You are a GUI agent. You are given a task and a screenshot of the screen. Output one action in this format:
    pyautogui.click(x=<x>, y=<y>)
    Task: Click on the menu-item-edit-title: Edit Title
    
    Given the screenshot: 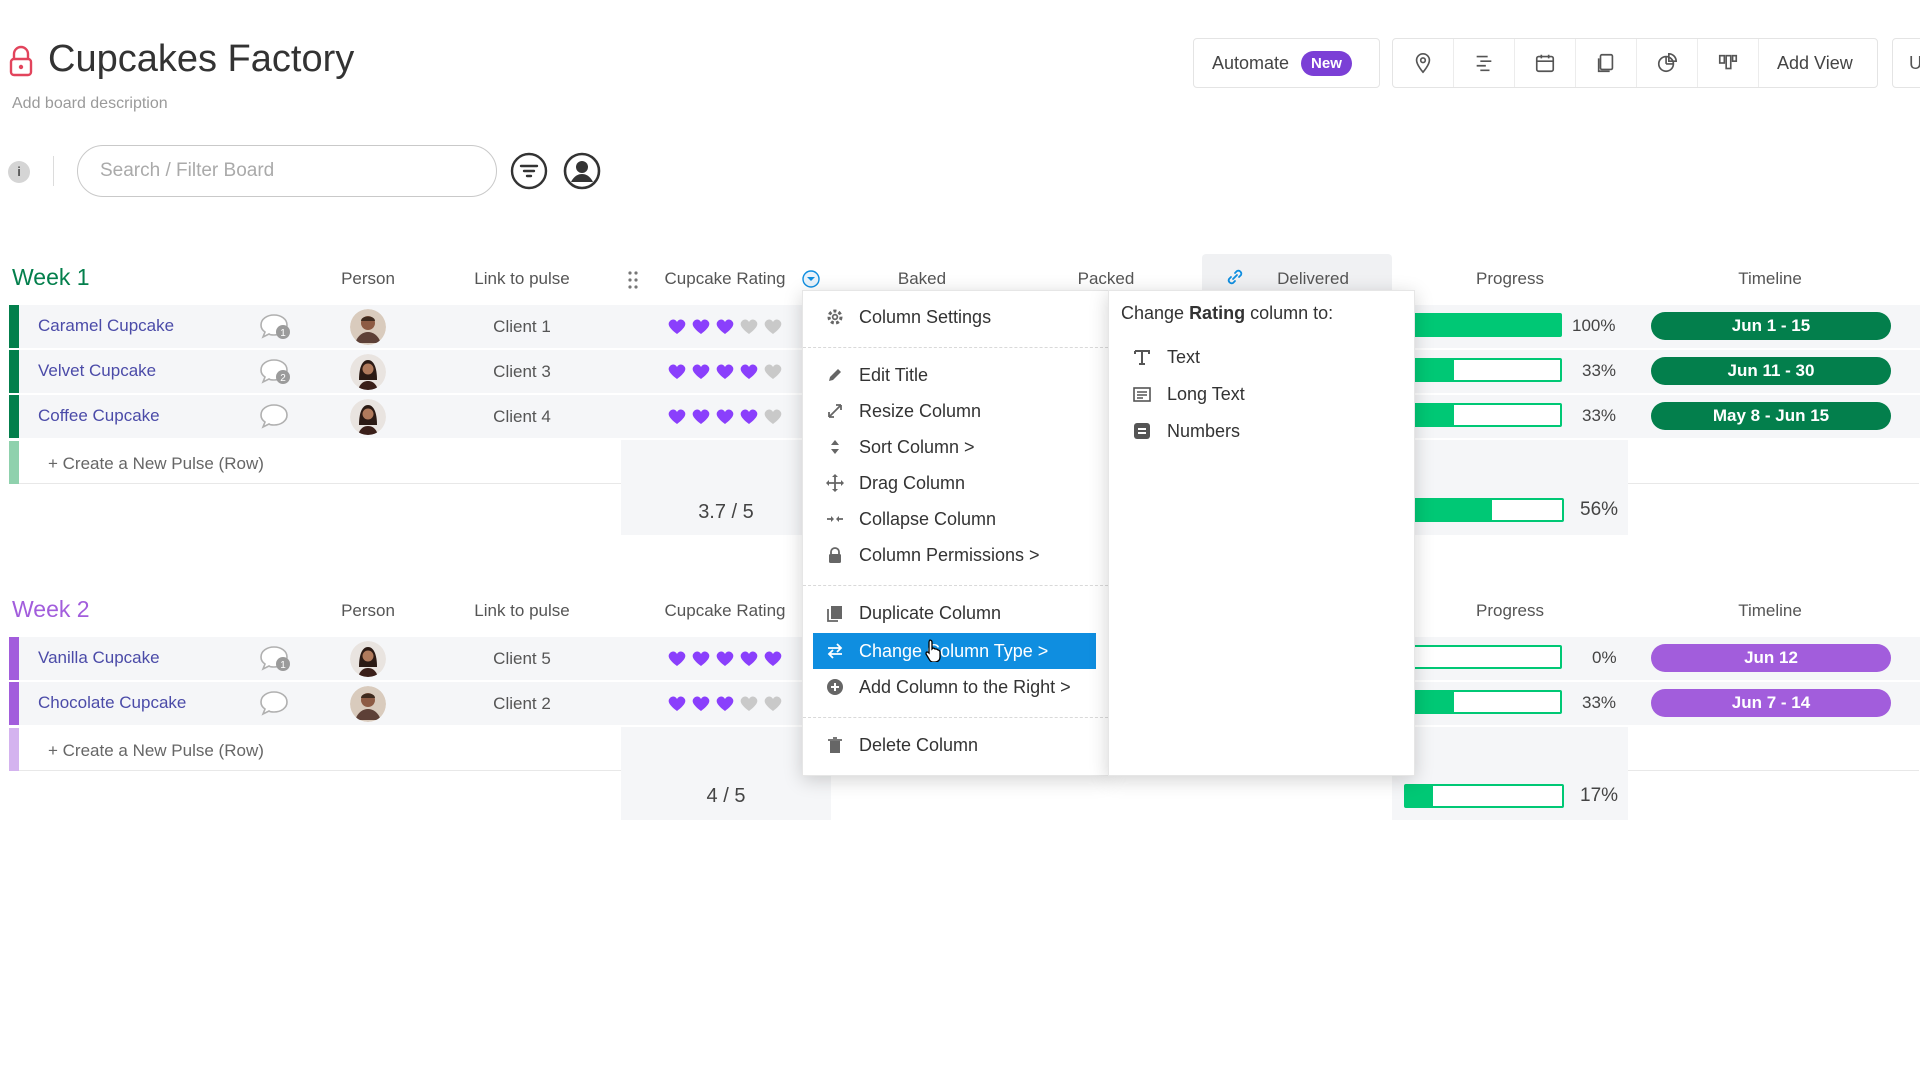 What is the action you would take?
    pyautogui.click(x=955, y=375)
    